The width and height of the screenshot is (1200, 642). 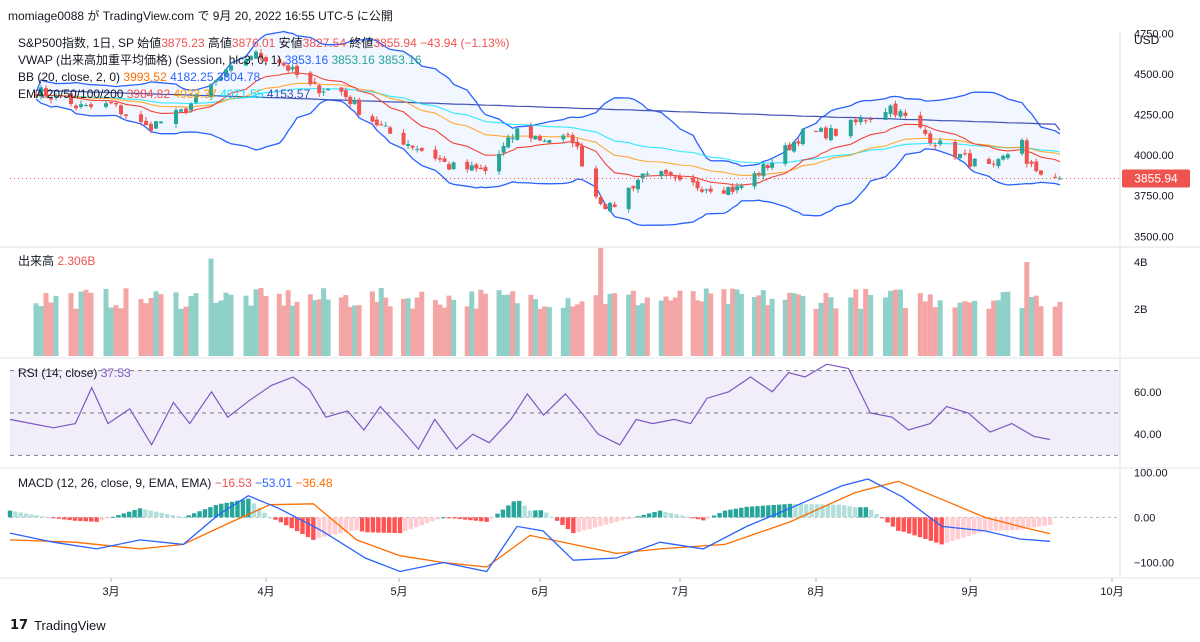 I want to click on bb-label: BB (20, close, 2, 0), so click(x=70, y=77).